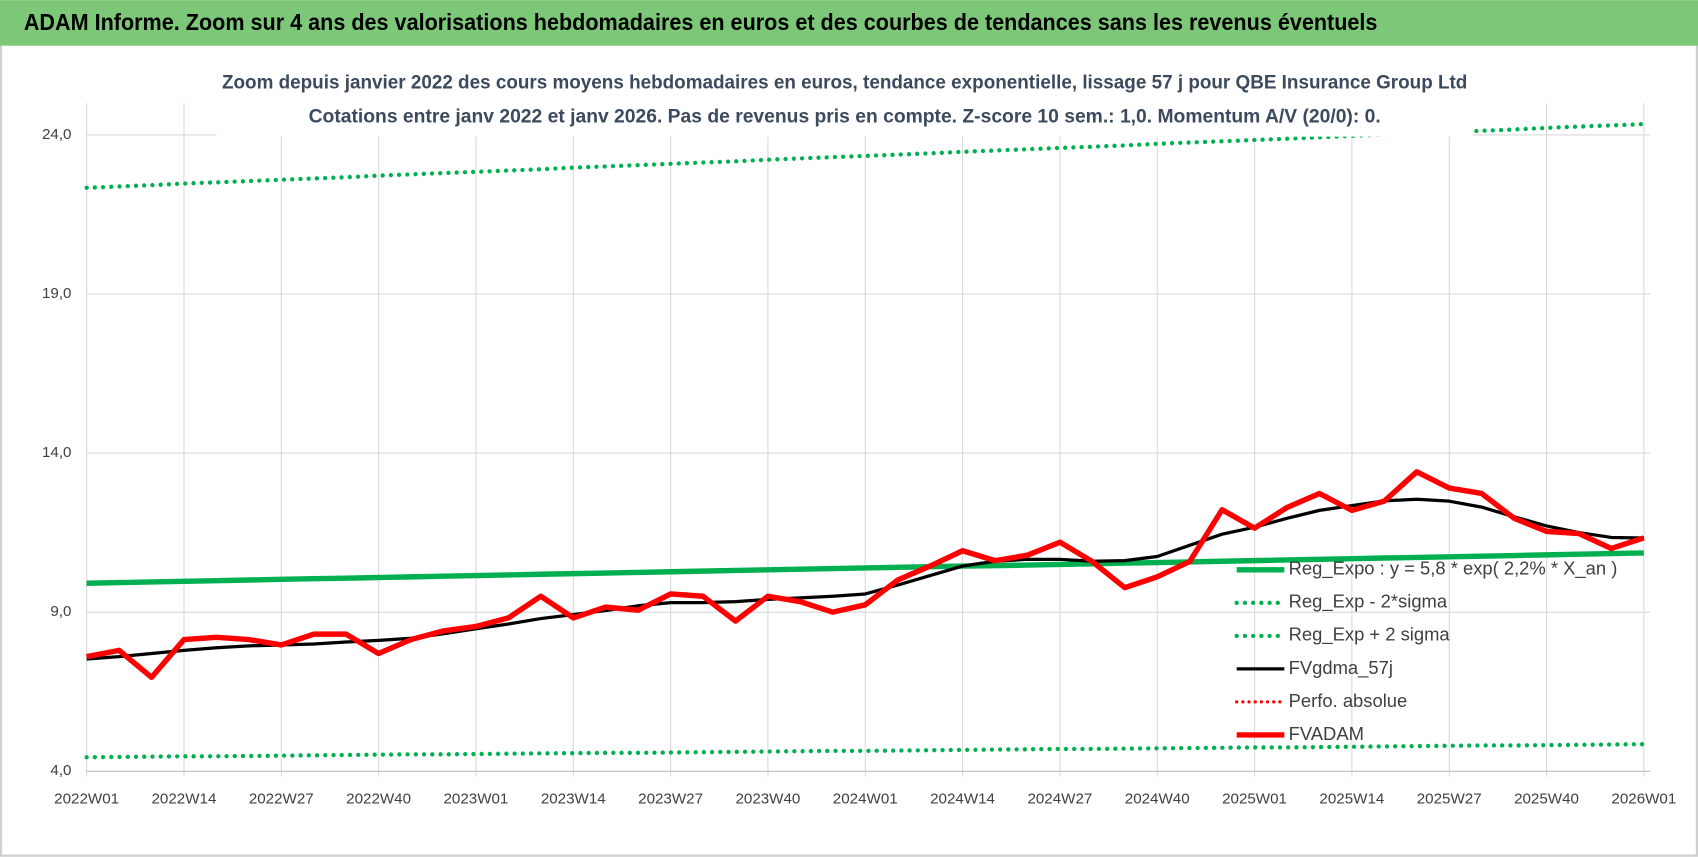 This screenshot has height=857, width=1698. Describe the element at coordinates (281, 798) in the screenshot. I see `x-tick-label: 2022W27` at that location.